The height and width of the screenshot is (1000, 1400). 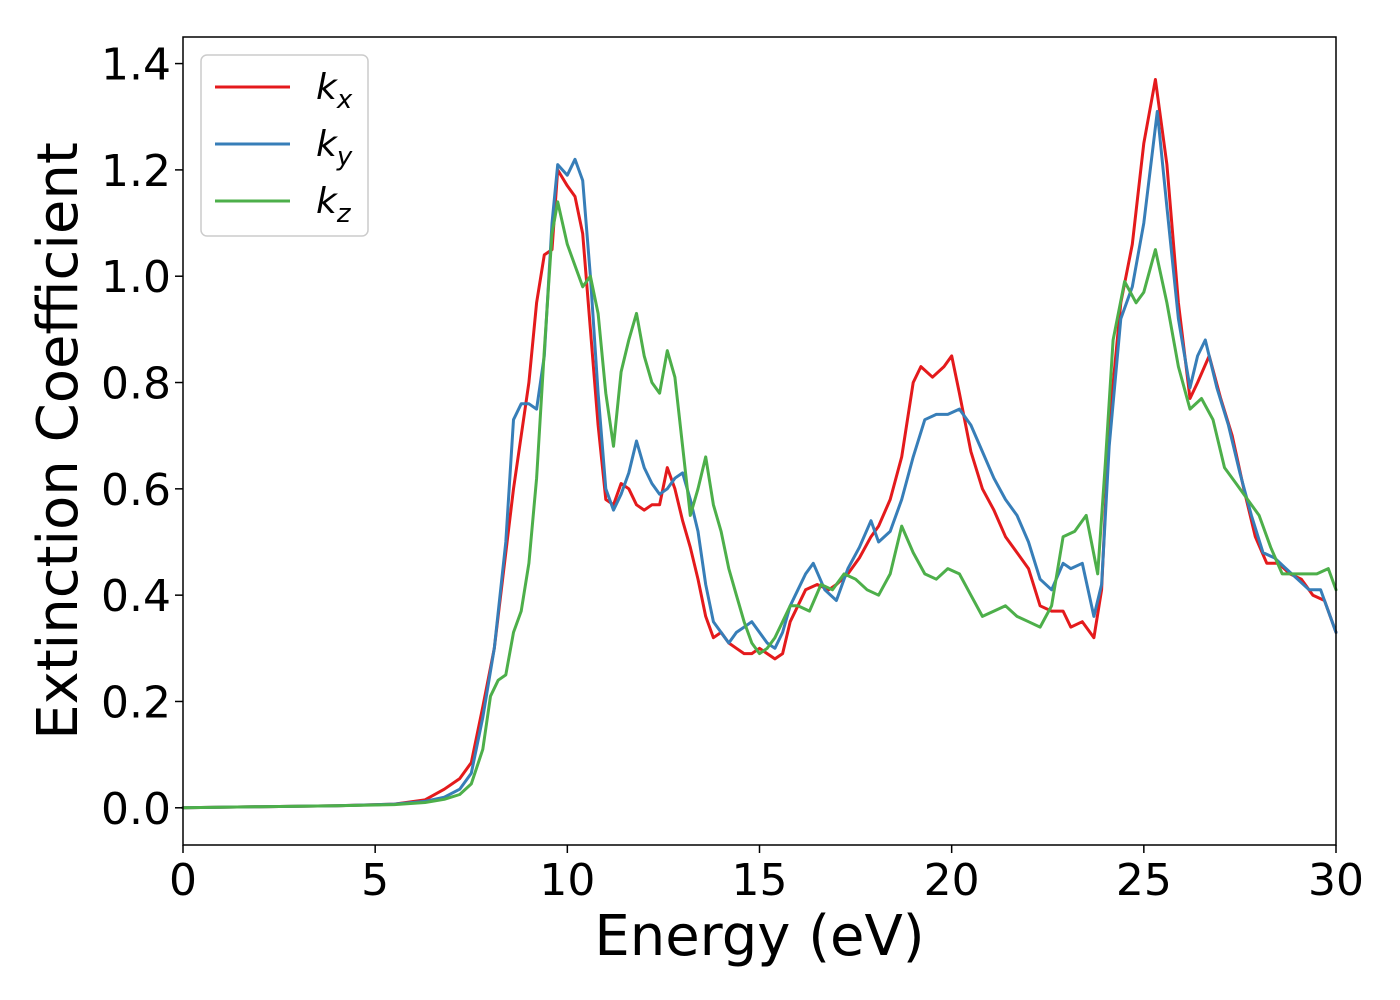 I want to click on x-tick-label: 25, so click(x=1144, y=880).